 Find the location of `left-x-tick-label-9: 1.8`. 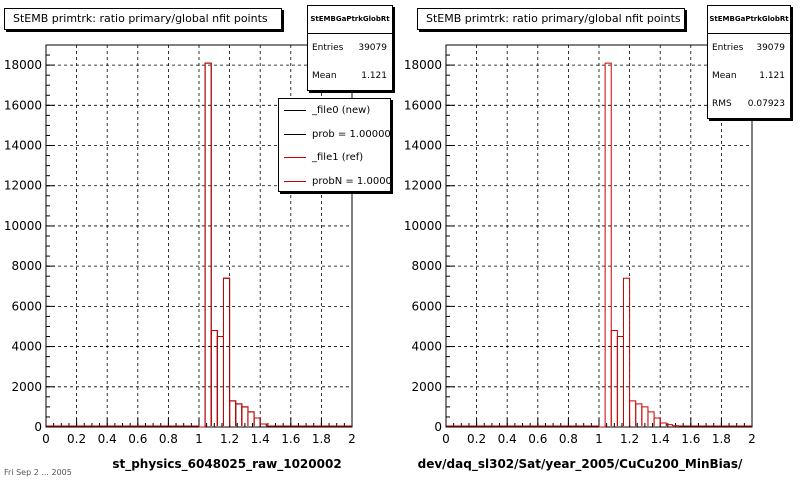

left-x-tick-label-9: 1.8 is located at coordinates (321, 439).